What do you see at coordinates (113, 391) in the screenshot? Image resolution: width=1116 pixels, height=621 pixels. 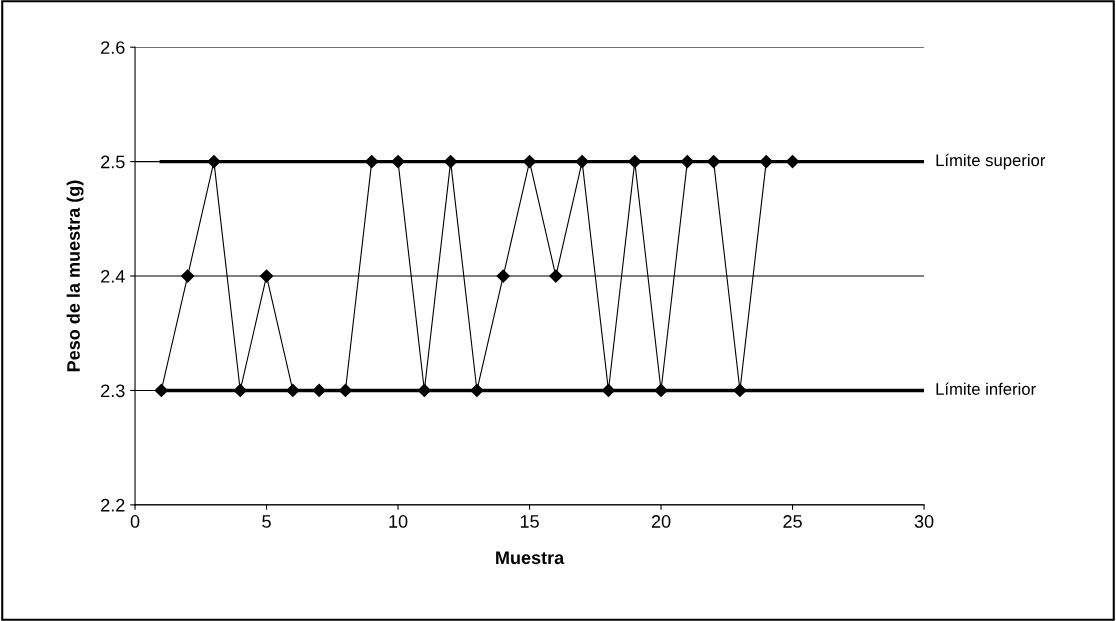 I see `y-tick-label: 2.3` at bounding box center [113, 391].